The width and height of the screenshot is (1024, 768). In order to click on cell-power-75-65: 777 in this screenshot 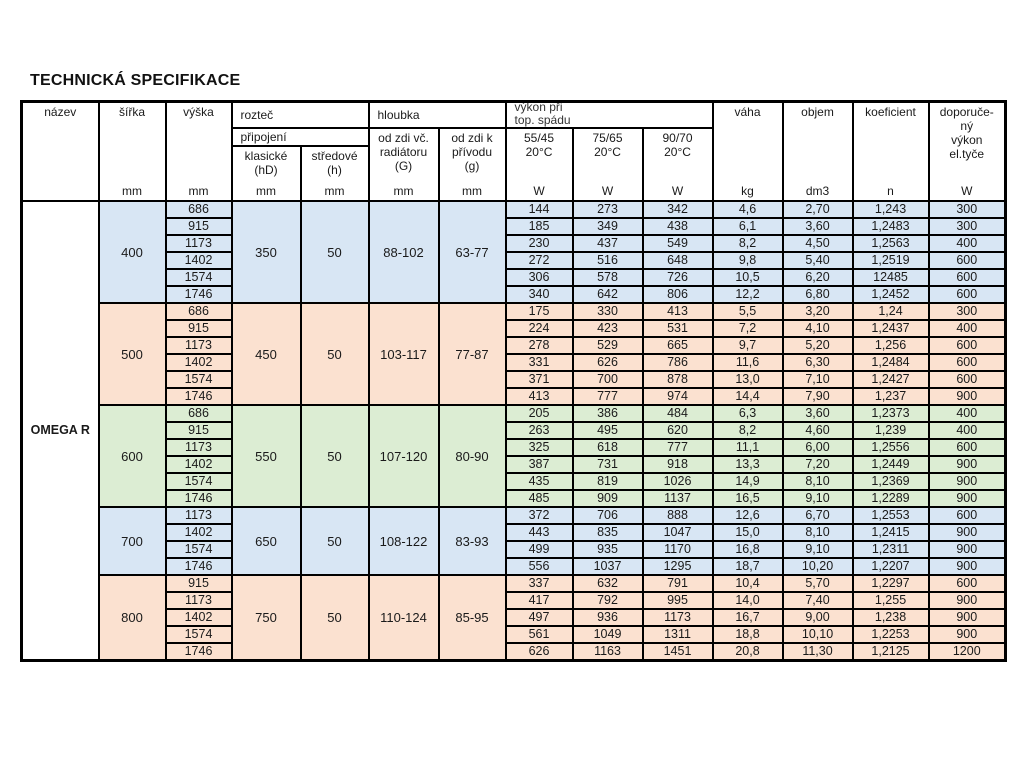, I will do `click(607, 396)`.